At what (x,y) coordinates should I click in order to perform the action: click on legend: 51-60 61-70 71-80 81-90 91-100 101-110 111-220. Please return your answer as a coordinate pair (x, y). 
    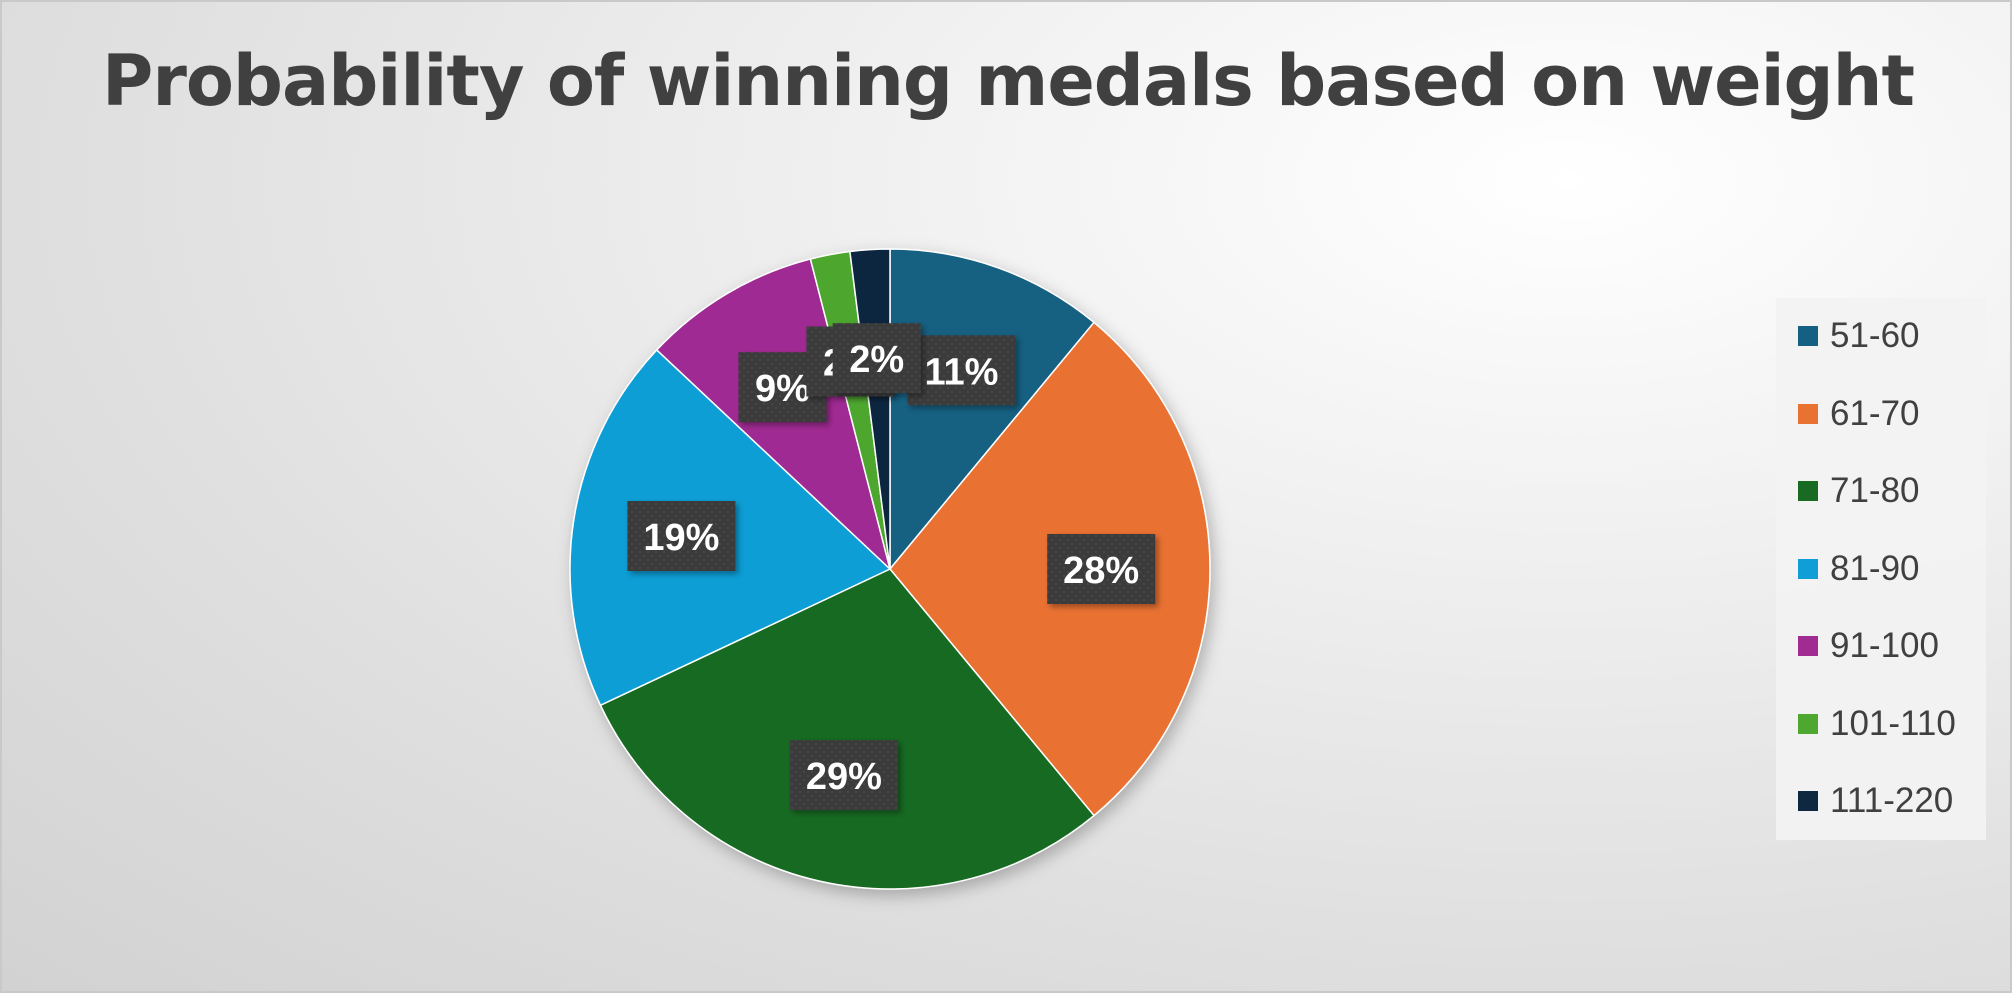
    Looking at the image, I should click on (1881, 569).